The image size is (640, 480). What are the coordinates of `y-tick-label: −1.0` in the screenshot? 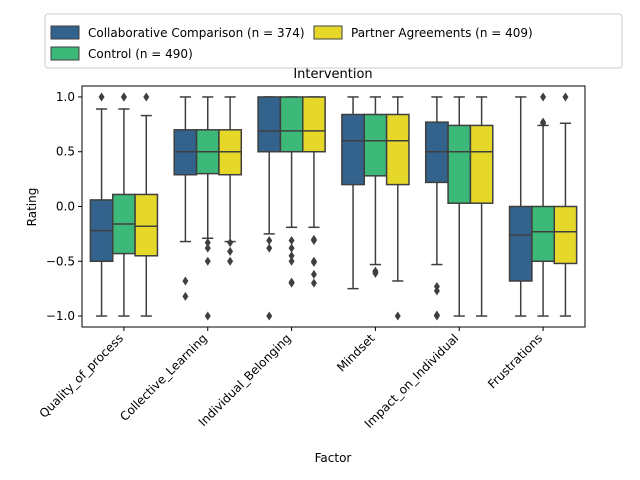 It's located at (60, 316).